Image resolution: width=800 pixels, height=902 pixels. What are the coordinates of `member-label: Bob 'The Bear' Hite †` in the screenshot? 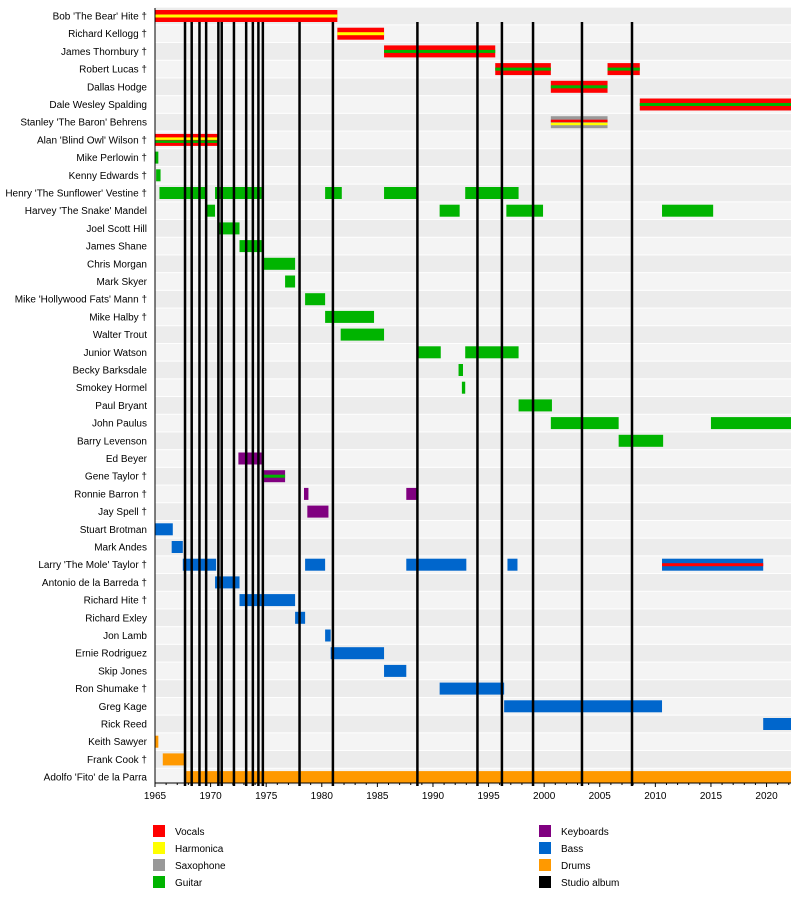 It's located at (100, 17).